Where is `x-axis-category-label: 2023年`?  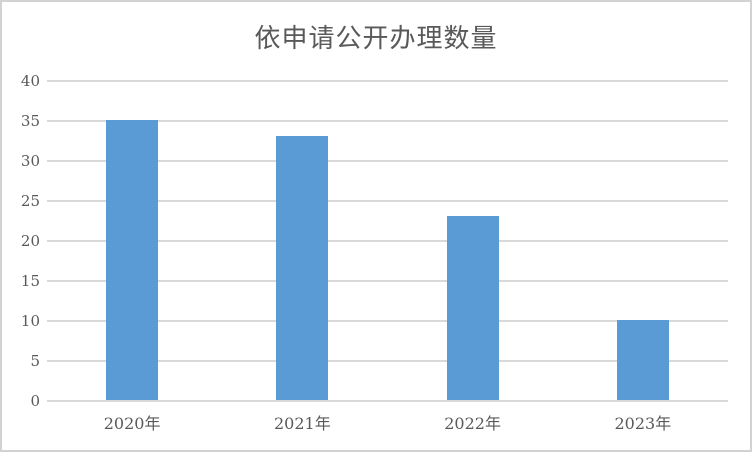
x-axis-category-label: 2023年 is located at coordinates (643, 423).